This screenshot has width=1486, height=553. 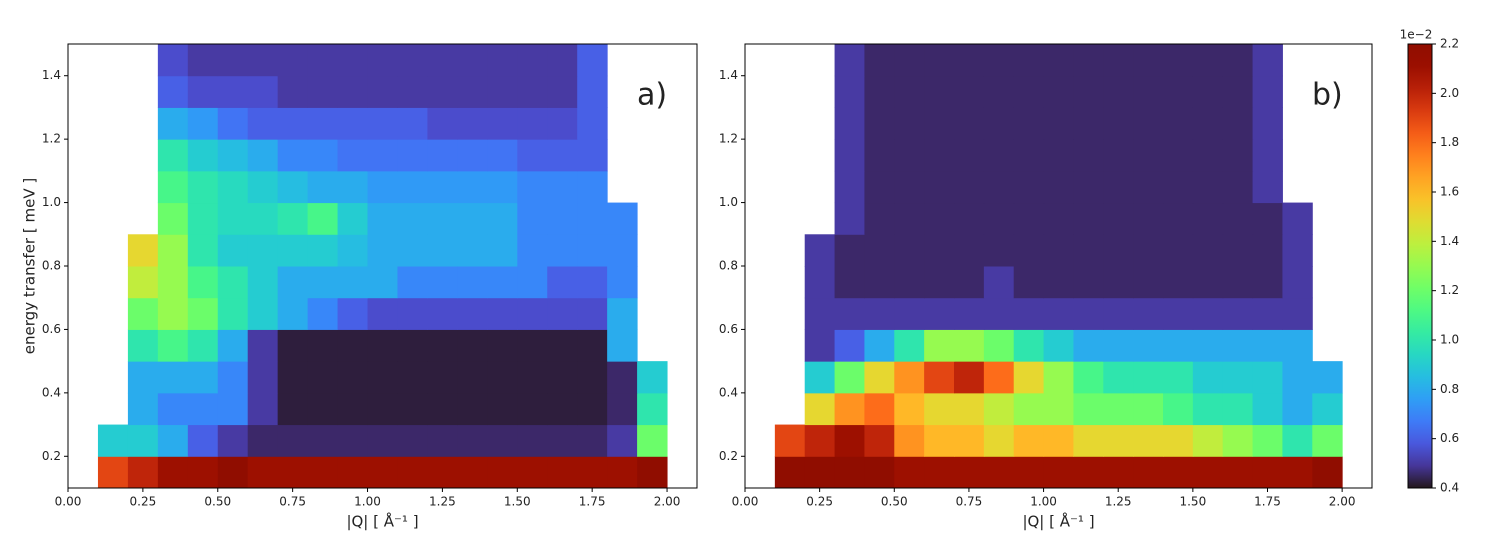 I want to click on y-axis-label: energy transfer [ meV ], so click(x=30, y=266).